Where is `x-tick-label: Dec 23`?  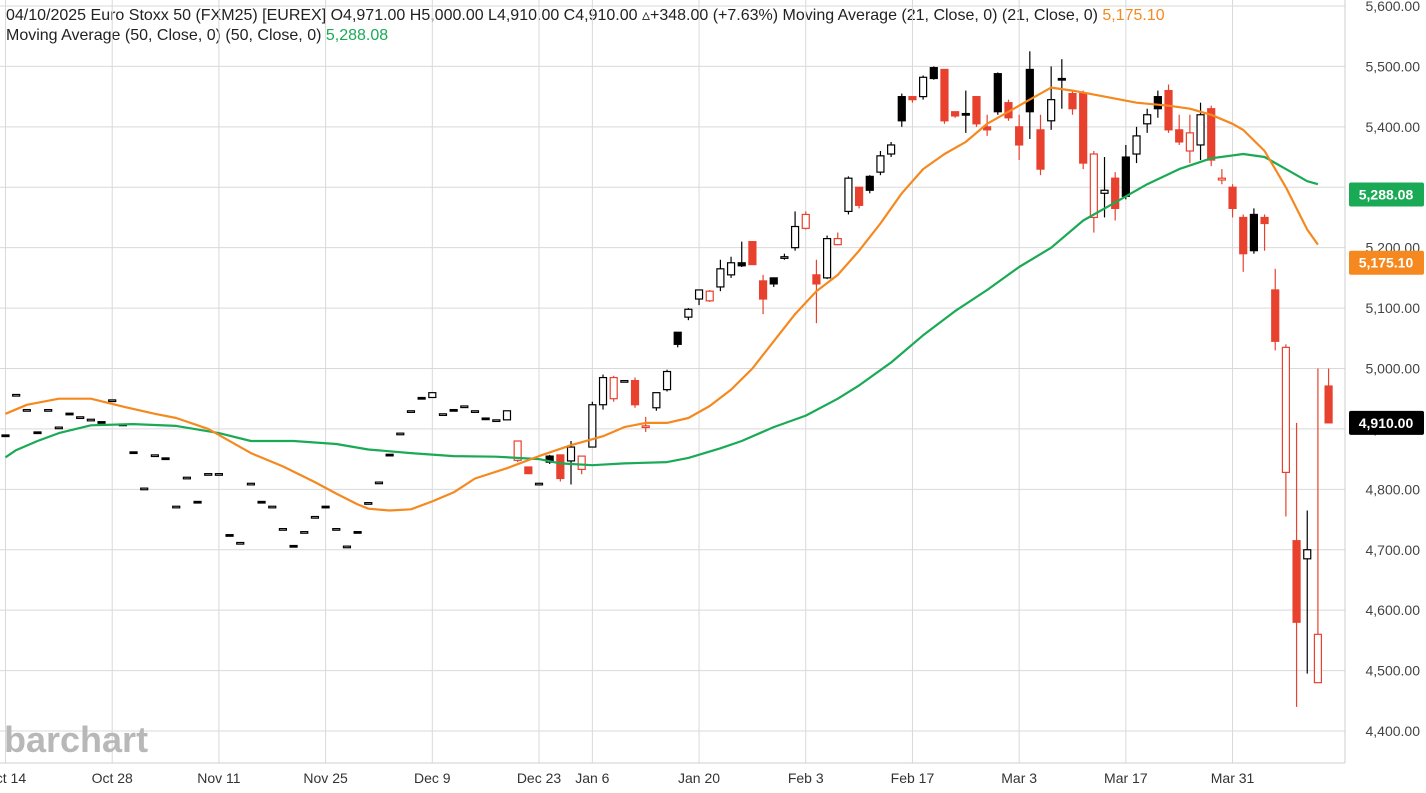
x-tick-label: Dec 23 is located at coordinates (539, 778).